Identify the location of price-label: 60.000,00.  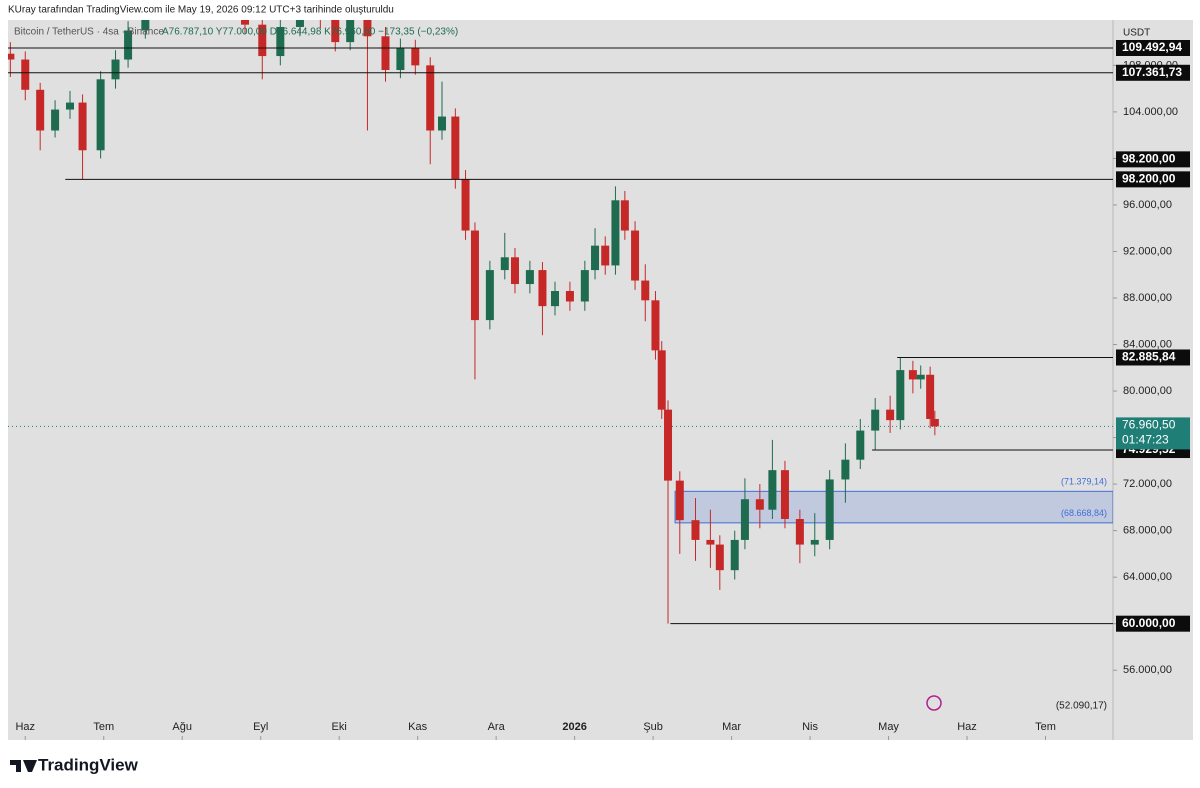
(1149, 623).